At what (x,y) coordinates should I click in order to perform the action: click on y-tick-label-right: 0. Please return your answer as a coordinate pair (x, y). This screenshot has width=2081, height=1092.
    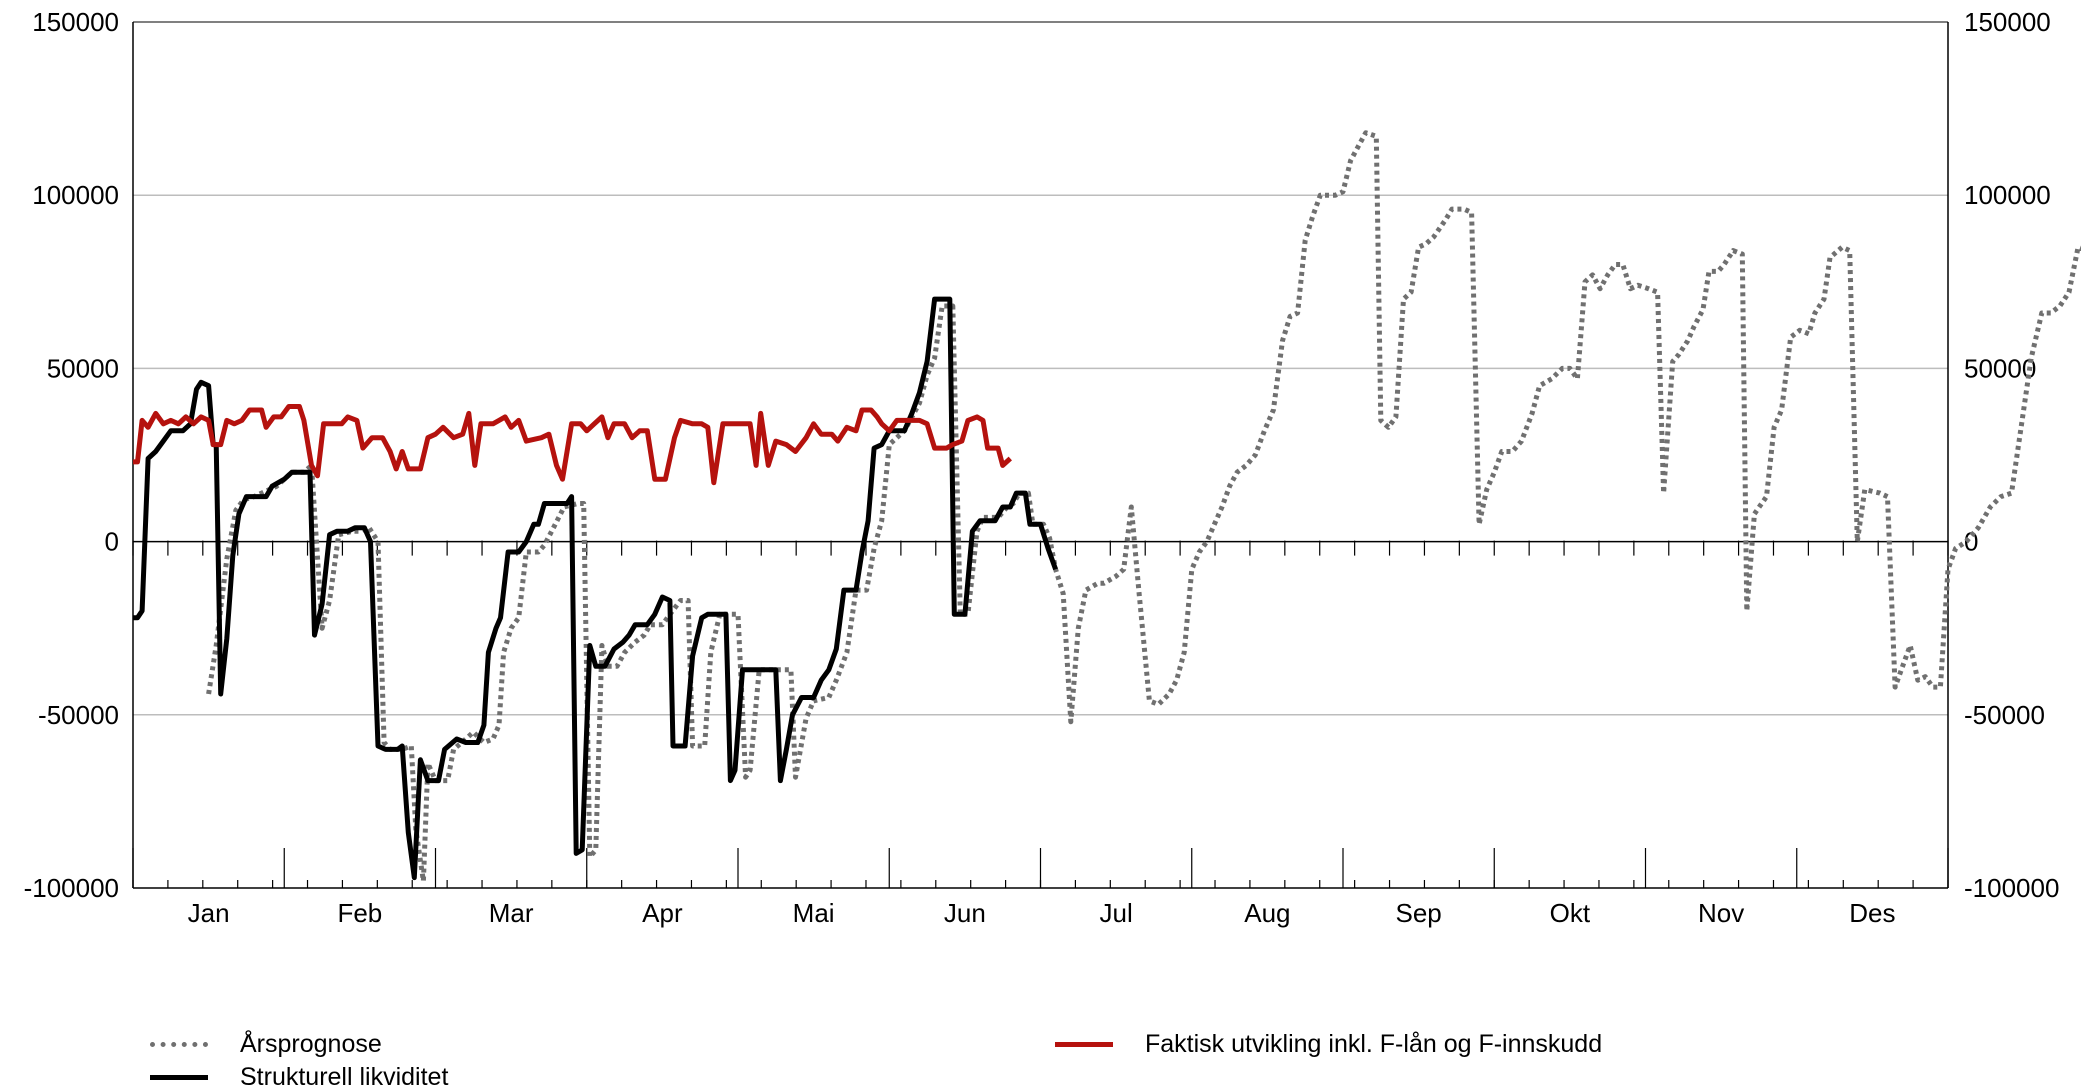
    Looking at the image, I should click on (1971, 542).